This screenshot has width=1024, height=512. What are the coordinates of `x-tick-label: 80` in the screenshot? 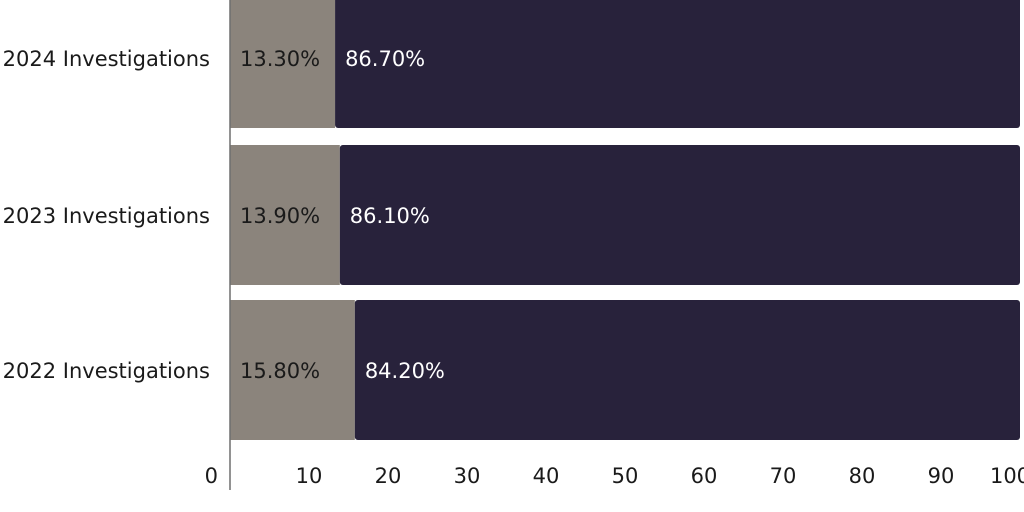 It's located at (862, 476).